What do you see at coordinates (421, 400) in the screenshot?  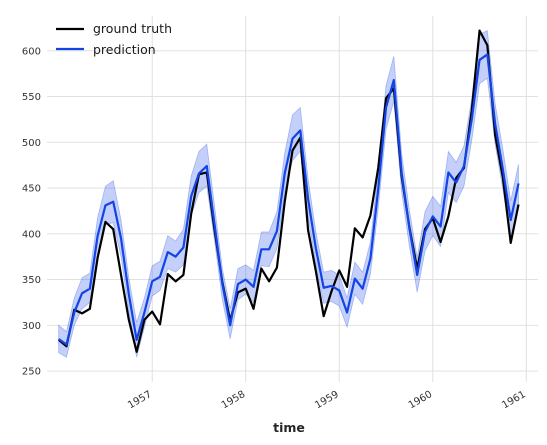 I see `x-tick-label: 1960` at bounding box center [421, 400].